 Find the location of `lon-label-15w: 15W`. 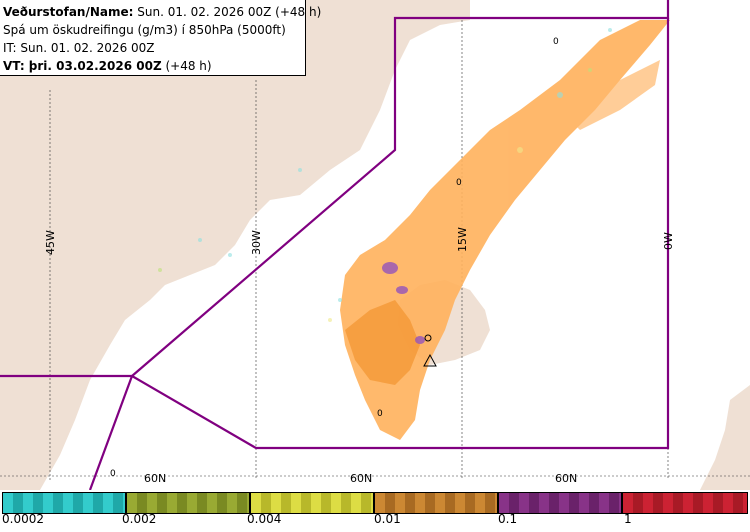

lon-label-15w: 15W is located at coordinates (462, 239).